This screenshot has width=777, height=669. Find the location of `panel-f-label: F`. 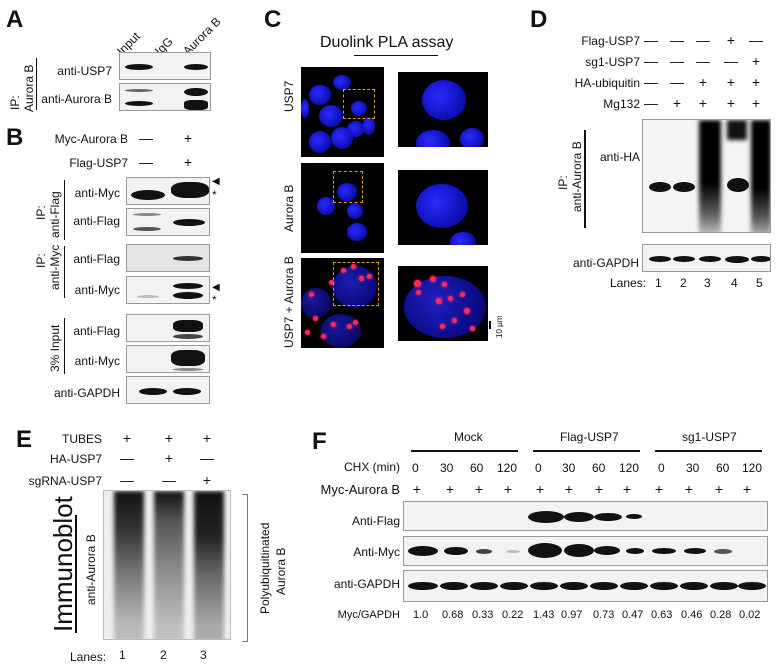

panel-f-label: F is located at coordinates (319, 441).